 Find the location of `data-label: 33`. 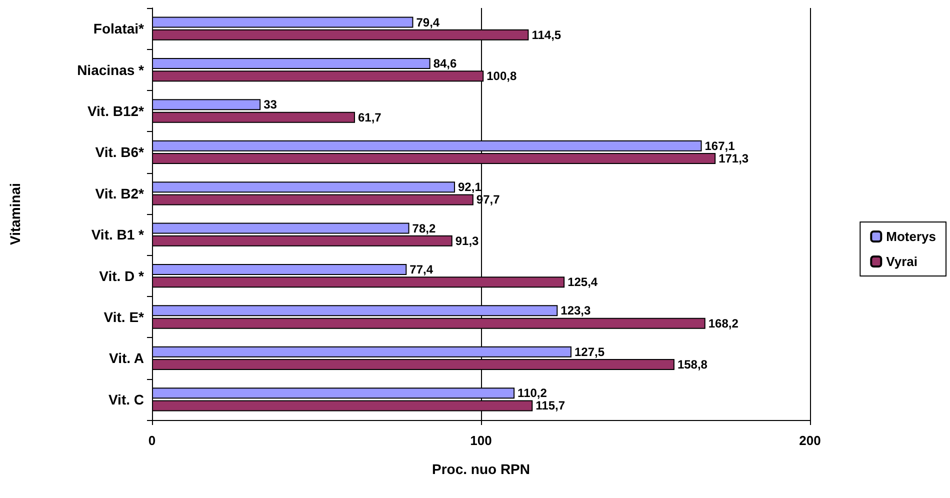

data-label: 33 is located at coordinates (271, 105).